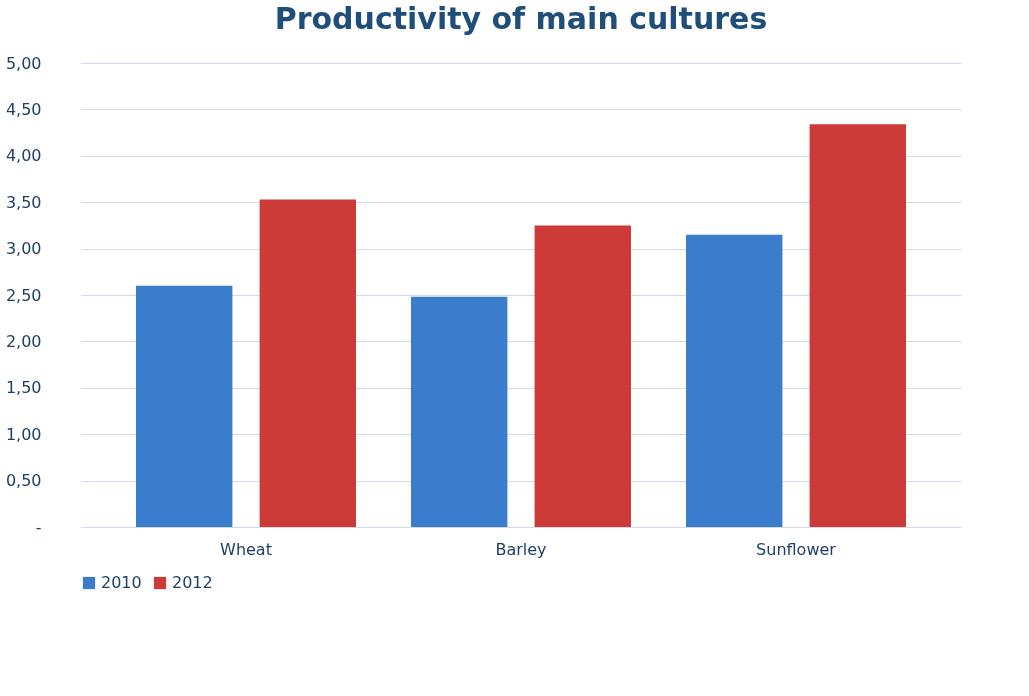  What do you see at coordinates (23, 63) in the screenshot?
I see `y-tick-label: 5,00` at bounding box center [23, 63].